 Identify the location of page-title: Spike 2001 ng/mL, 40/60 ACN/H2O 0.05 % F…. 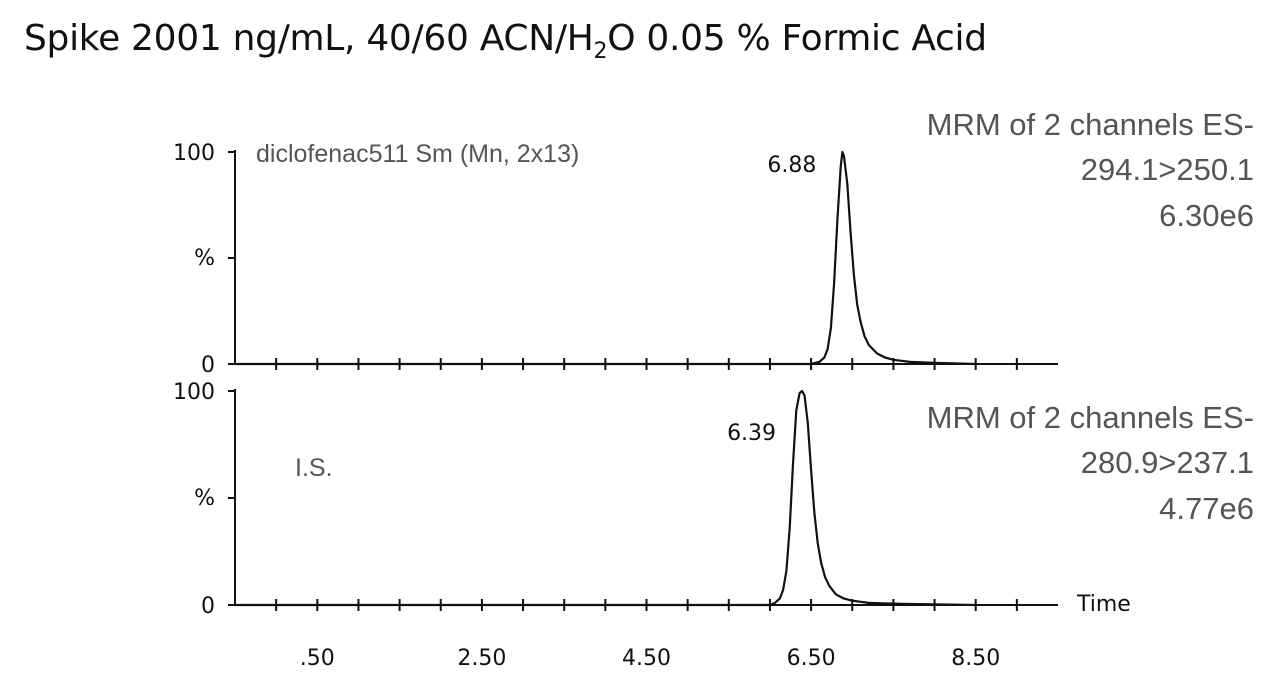
(505, 41).